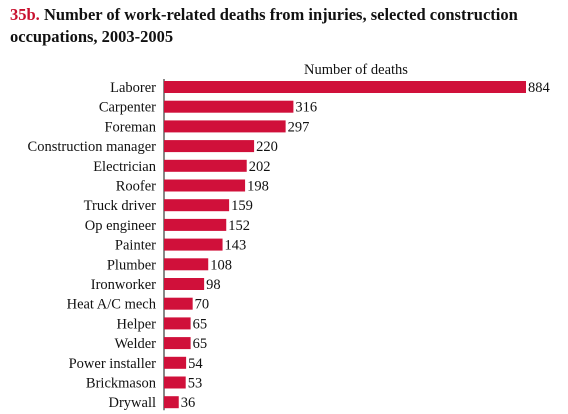 Image resolution: width=568 pixels, height=414 pixels. What do you see at coordinates (236, 246) in the screenshot?
I see `value-label: 143` at bounding box center [236, 246].